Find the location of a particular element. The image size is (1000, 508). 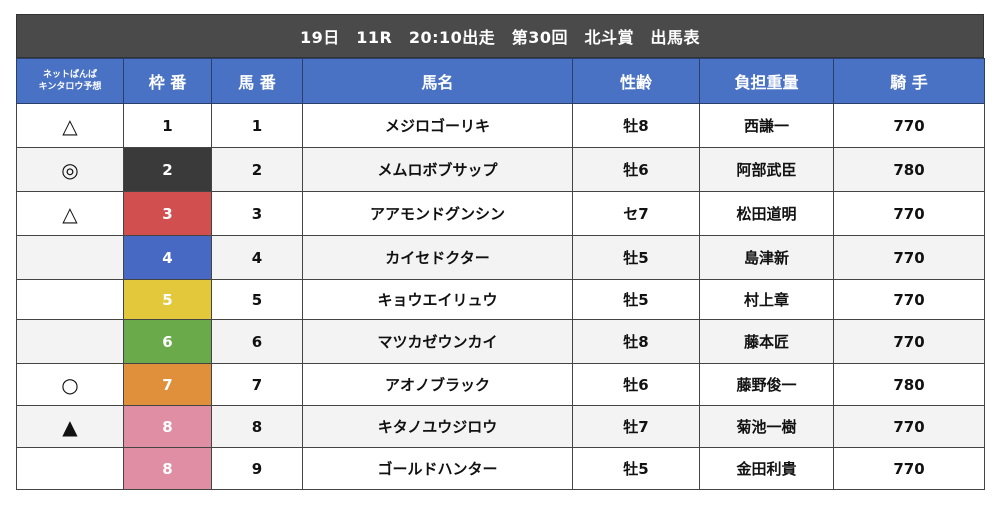

header-waku: 枠 番 is located at coordinates (167, 81).